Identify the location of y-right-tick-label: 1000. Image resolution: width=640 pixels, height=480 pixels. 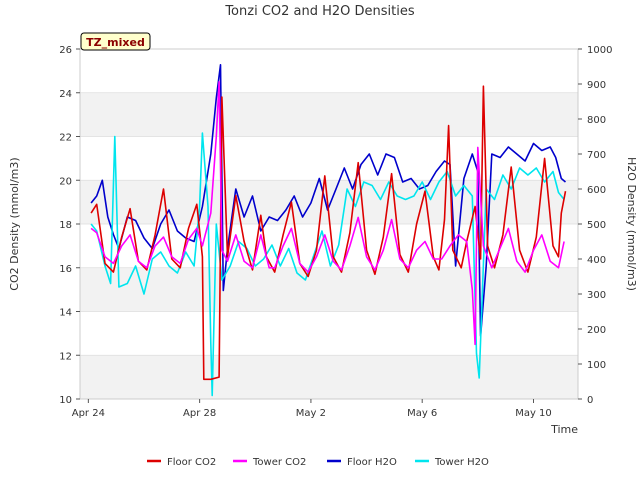
(599, 50).